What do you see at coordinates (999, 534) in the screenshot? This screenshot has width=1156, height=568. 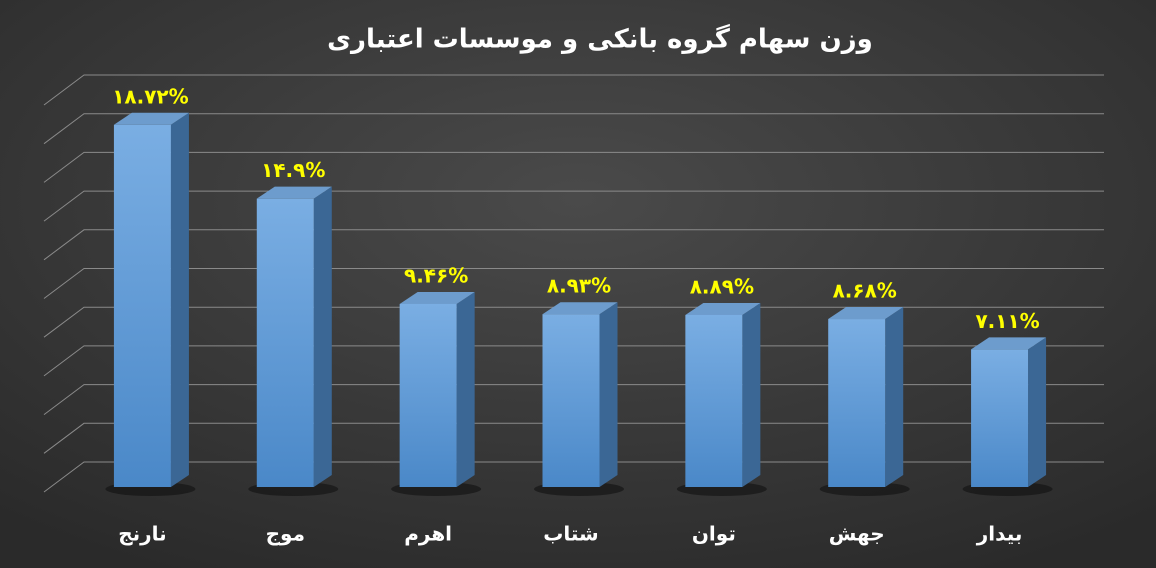 I see `x-tick-label: بیدار` at bounding box center [999, 534].